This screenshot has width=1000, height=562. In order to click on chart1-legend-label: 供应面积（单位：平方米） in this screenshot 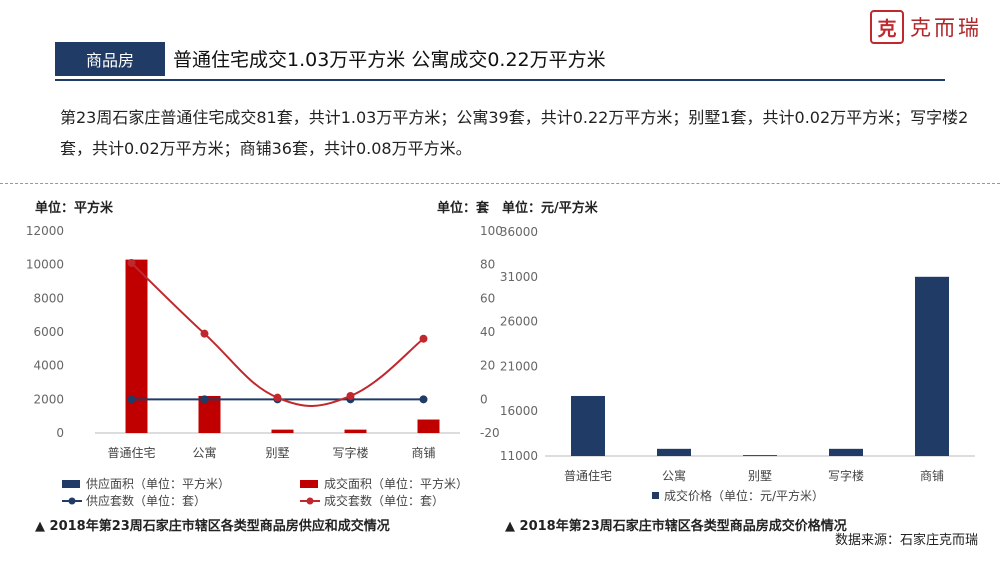, I will do `click(158, 483)`.